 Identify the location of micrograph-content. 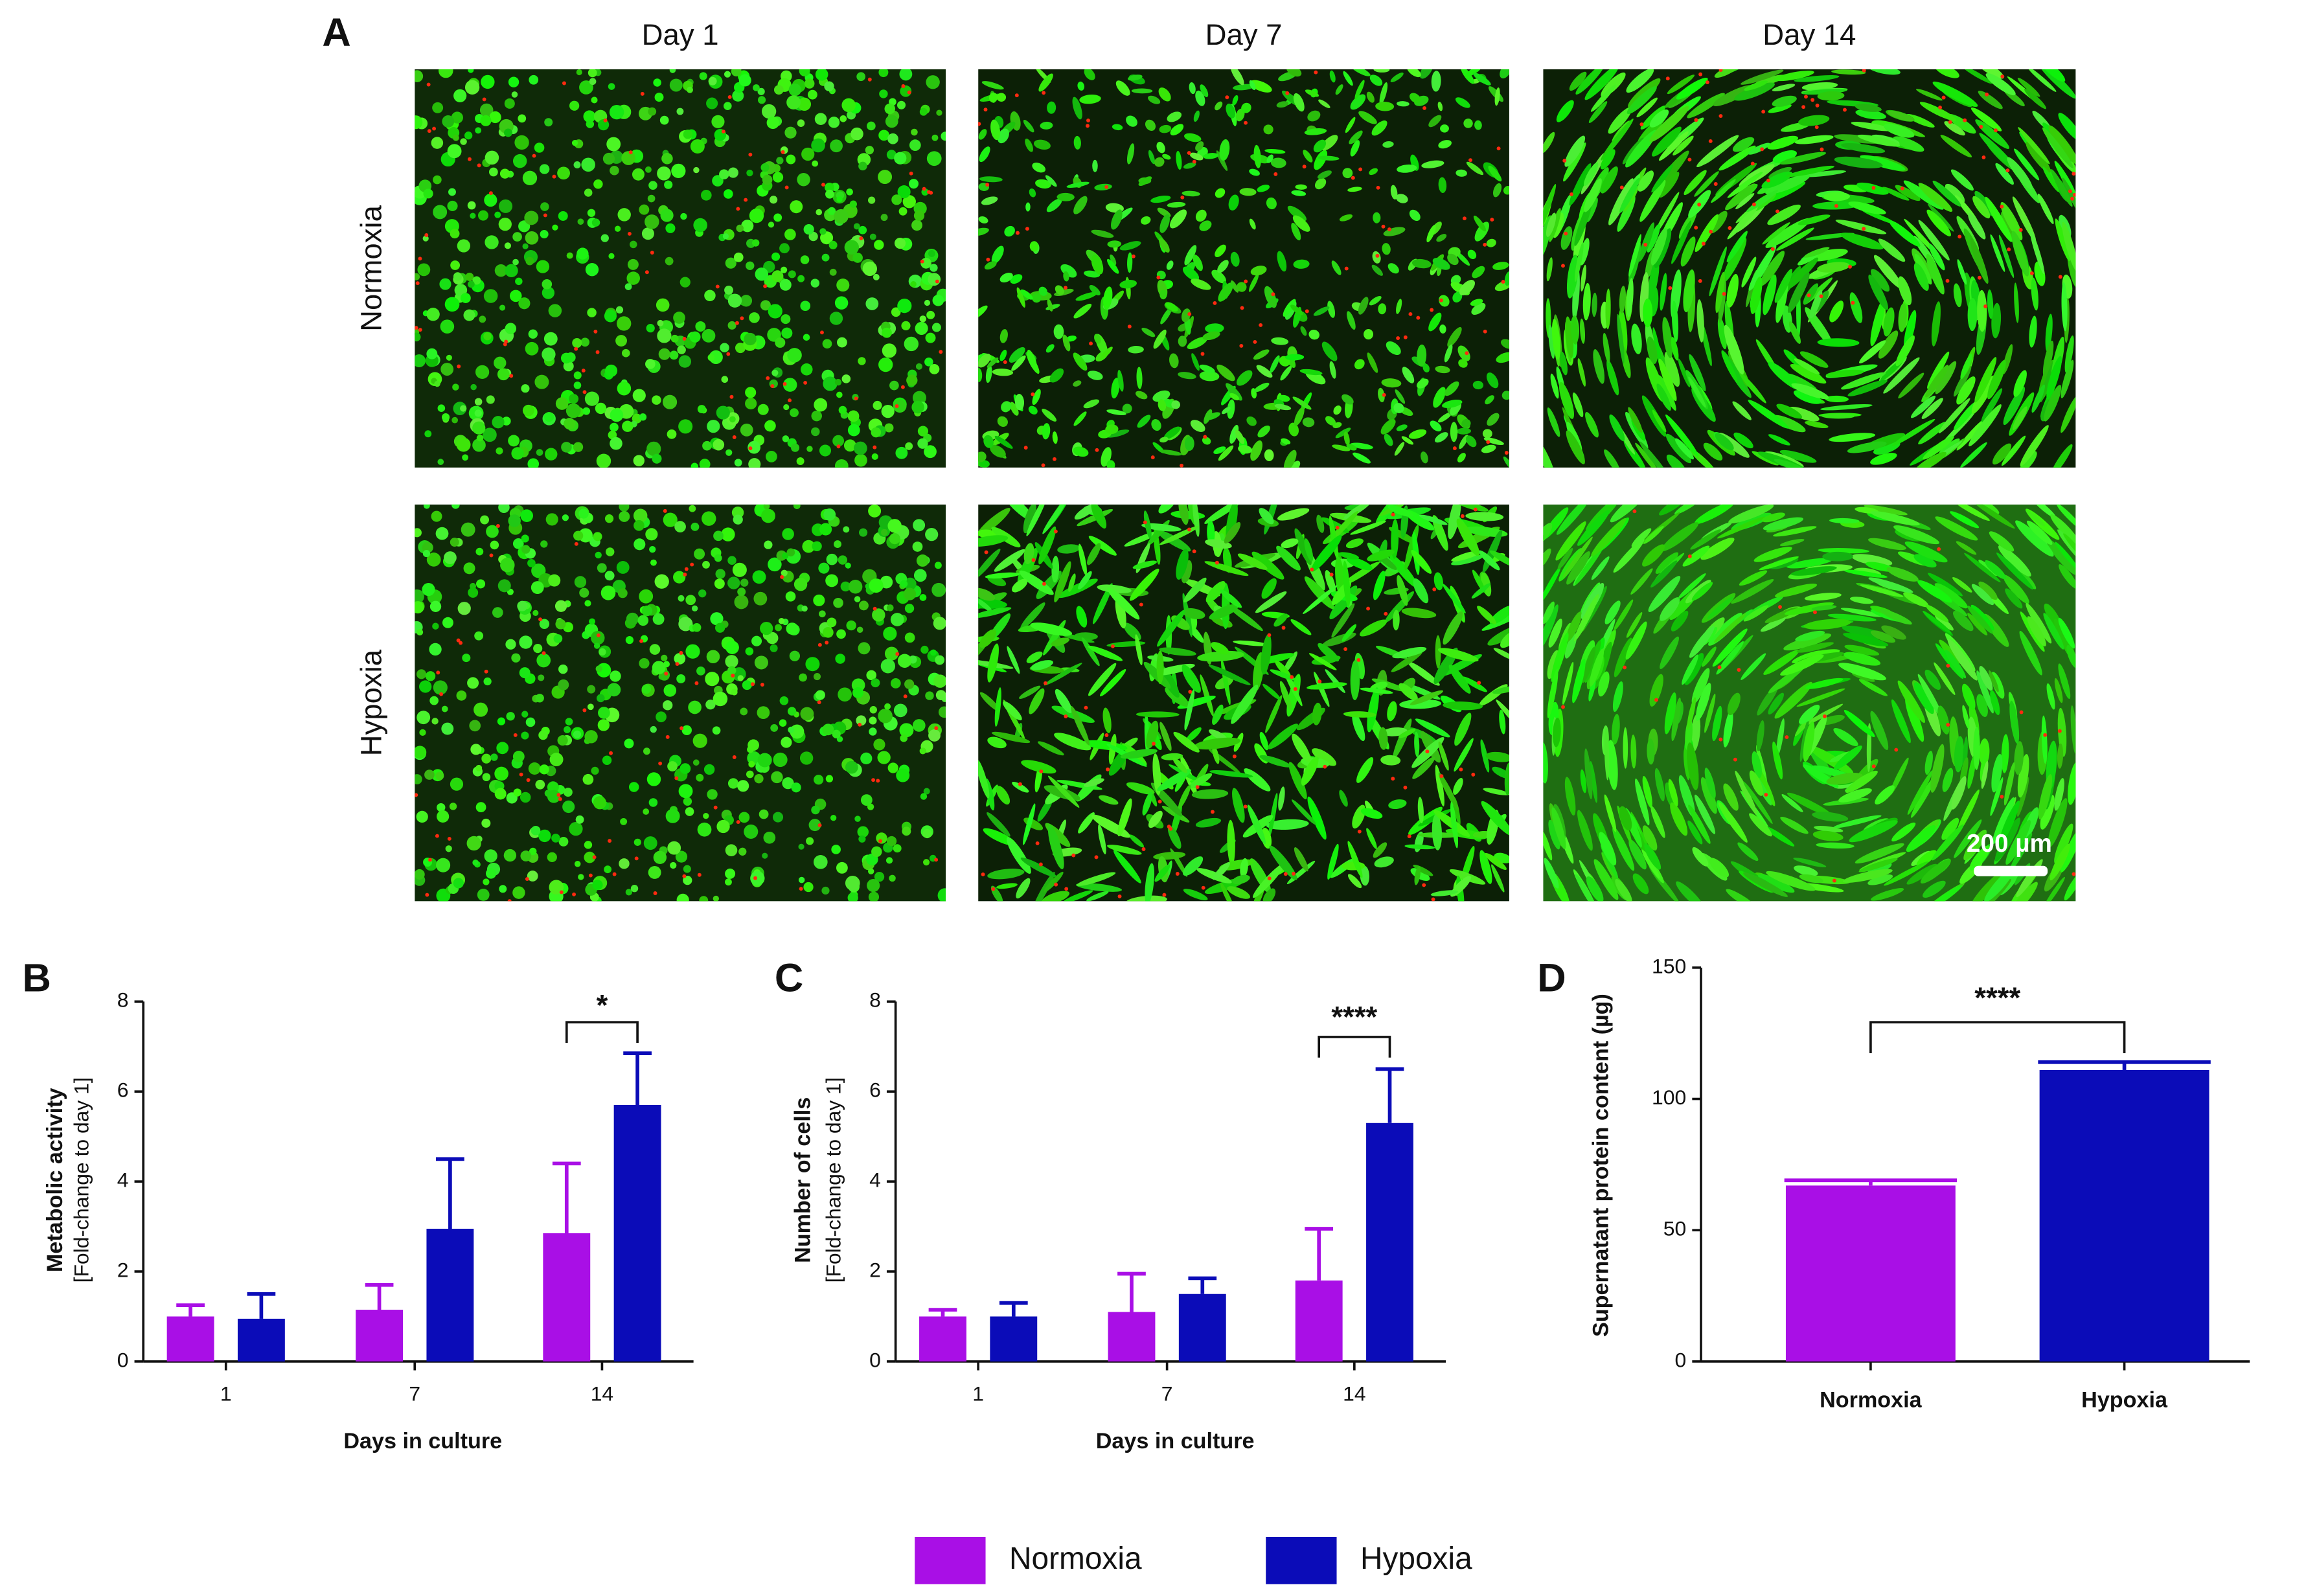
(1809, 268).